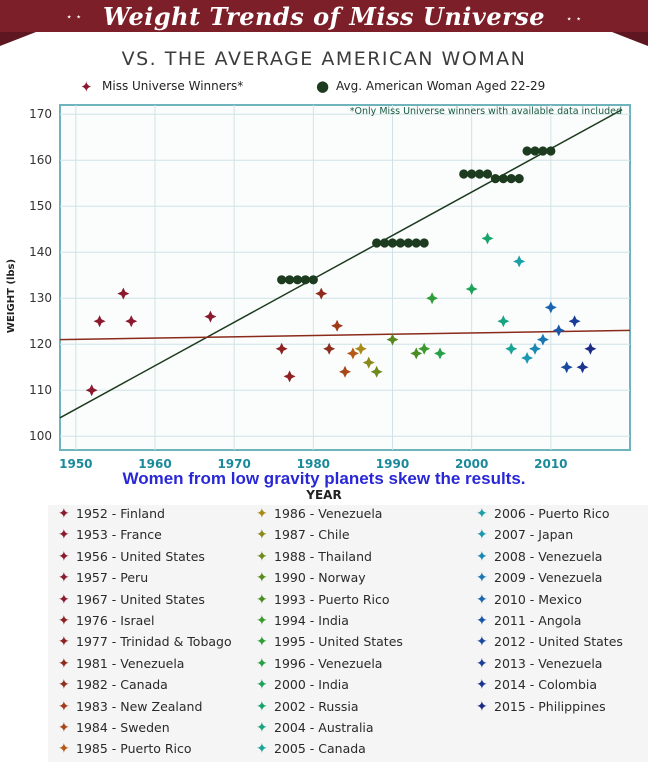  Describe the element at coordinates (11, 296) in the screenshot. I see `y-axis-label: WEIGHT (lbs)` at that location.